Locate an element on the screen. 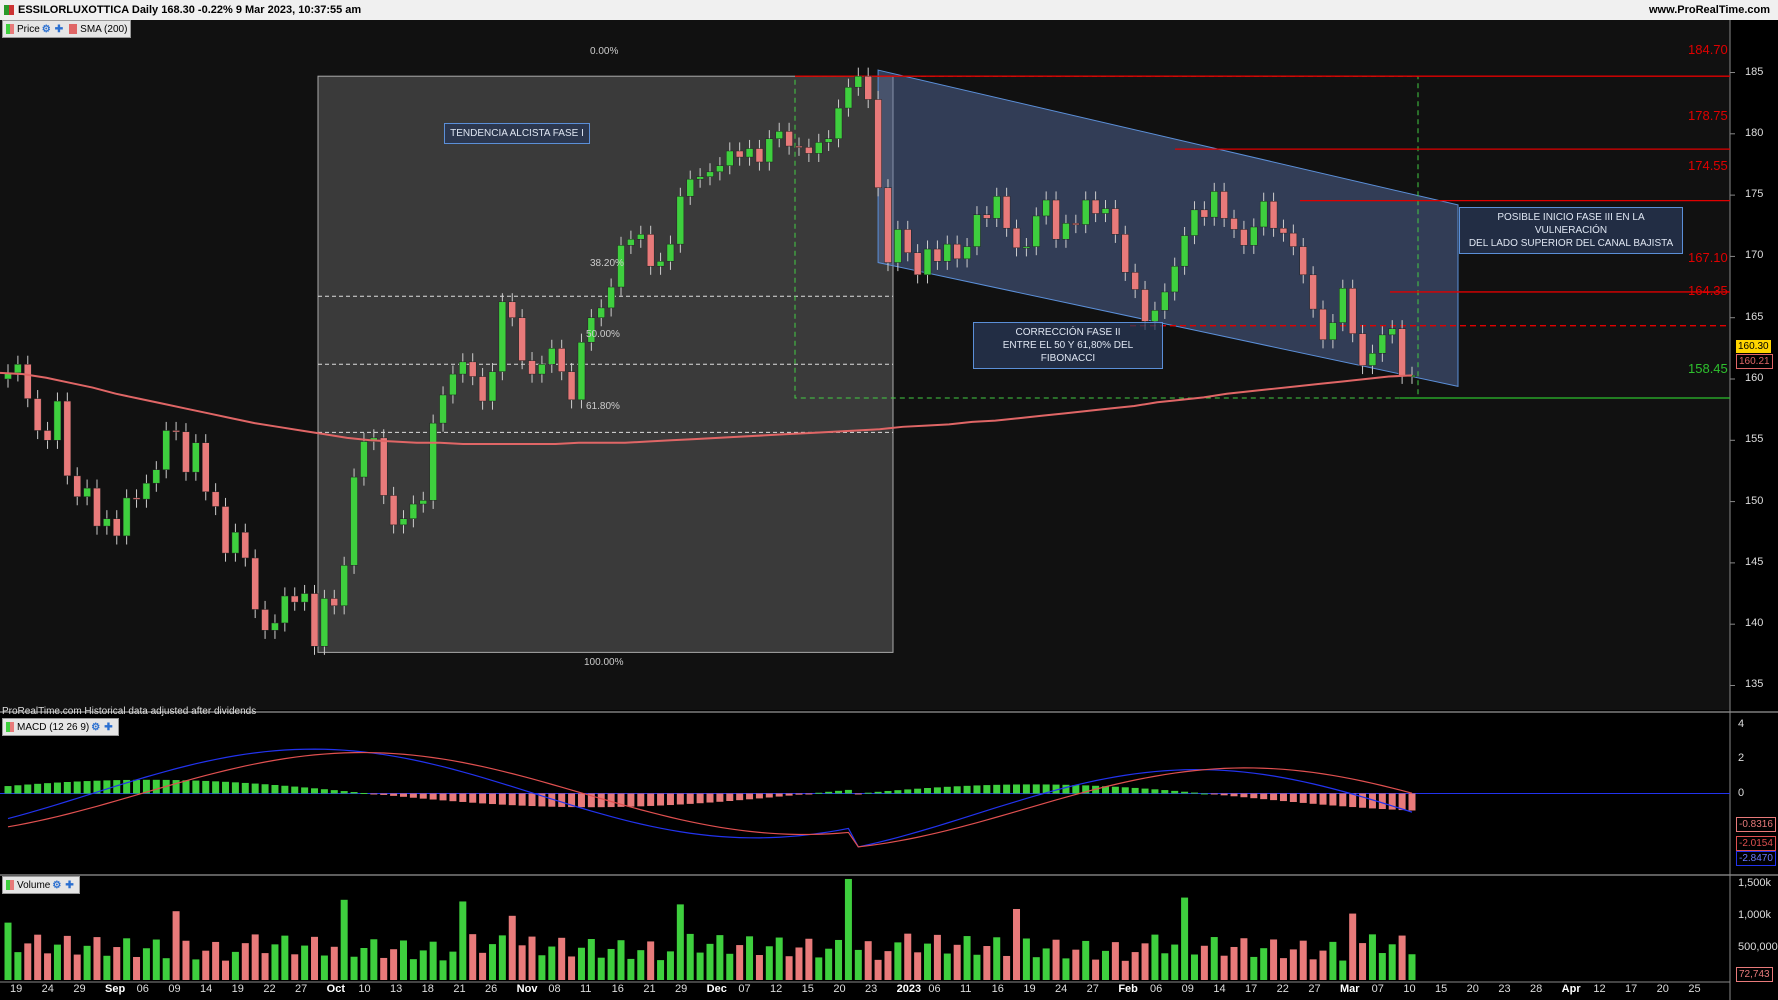 The image size is (1778, 1000). level-label-3: 174.55 is located at coordinates (1708, 165).